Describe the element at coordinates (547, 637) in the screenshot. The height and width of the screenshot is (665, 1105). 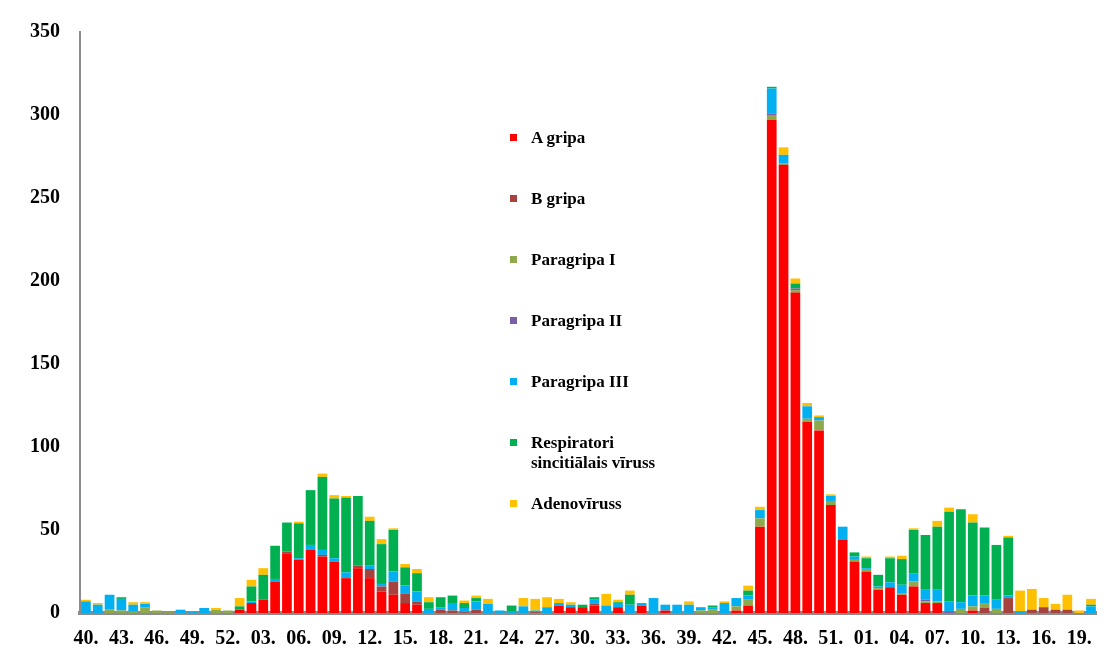
I see `x-tick-label: 27.` at that location.